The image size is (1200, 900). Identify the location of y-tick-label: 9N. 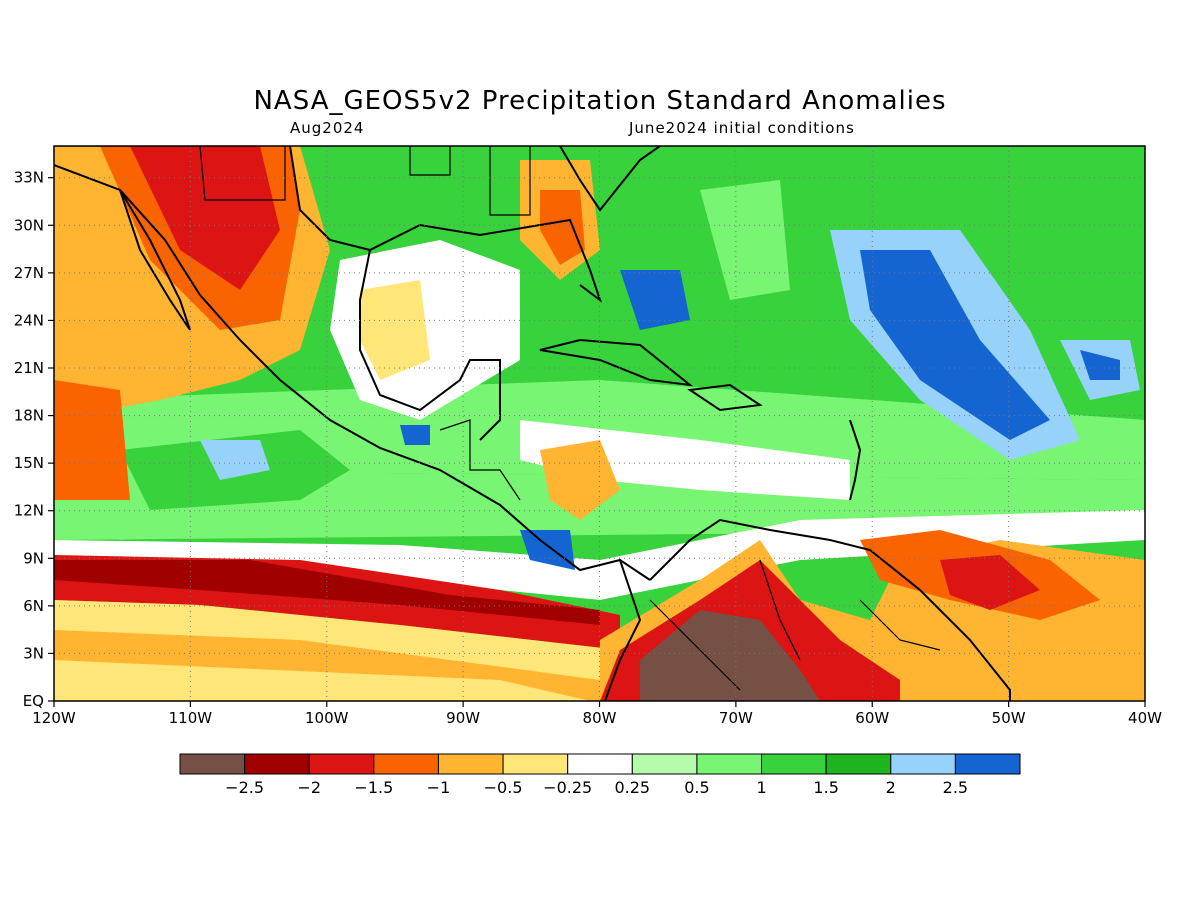
(33, 558).